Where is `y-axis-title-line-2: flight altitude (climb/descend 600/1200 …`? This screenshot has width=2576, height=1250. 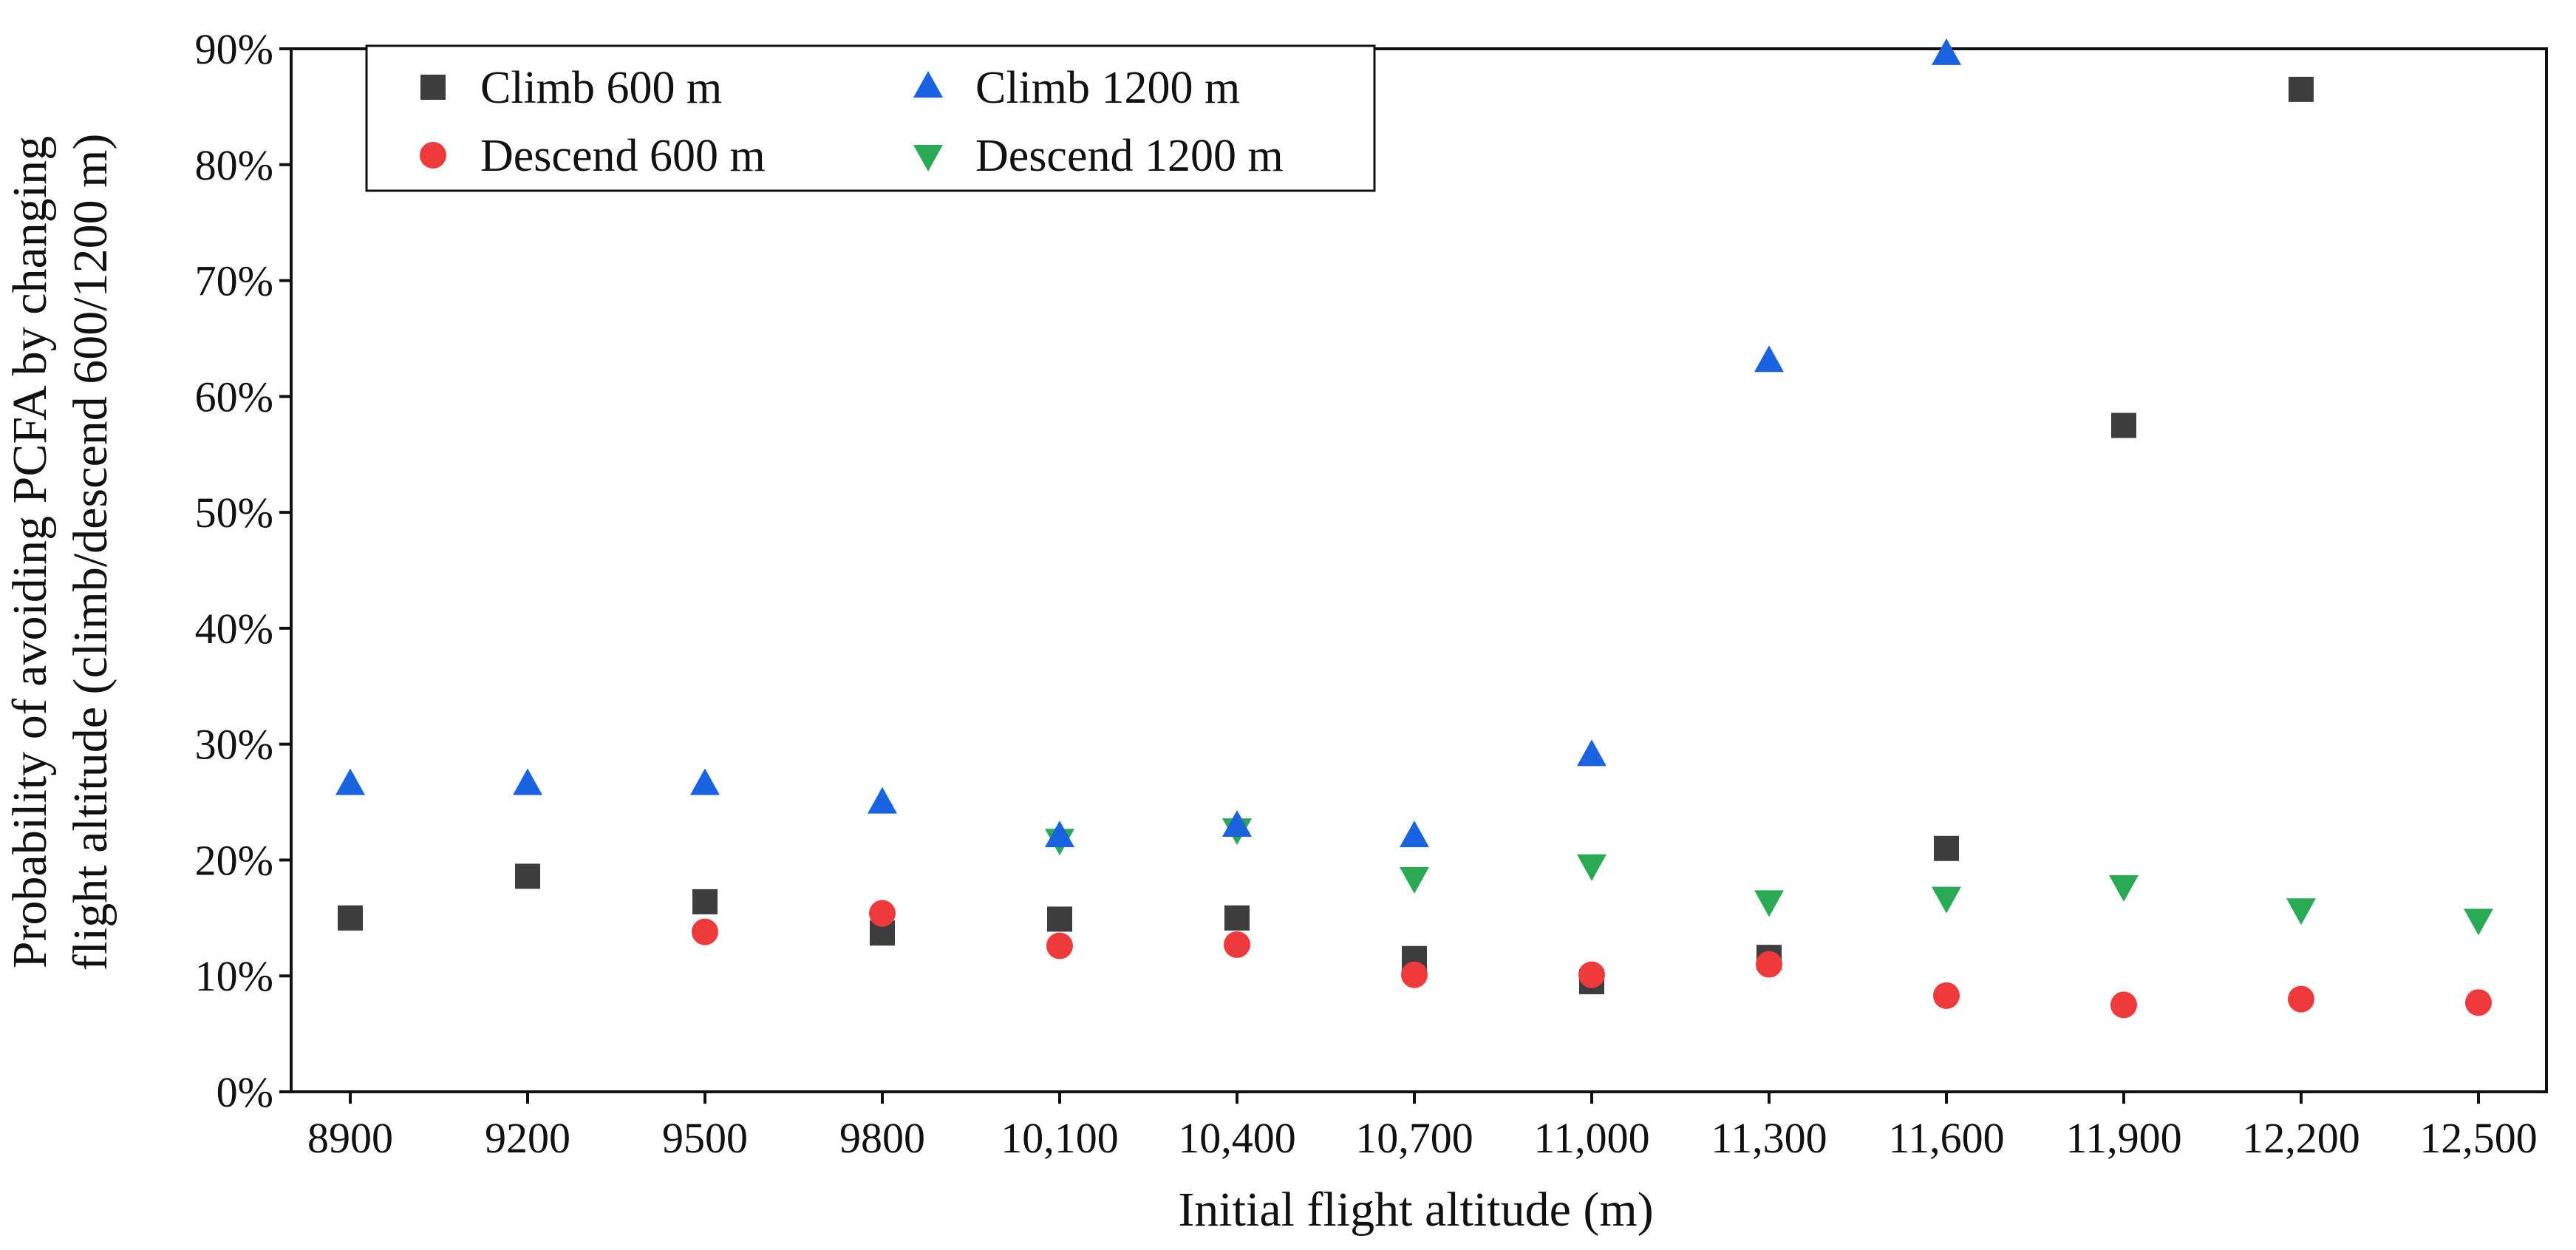 y-axis-title-line-2: flight altitude (climb/descend 600/1200 … is located at coordinates (90, 553).